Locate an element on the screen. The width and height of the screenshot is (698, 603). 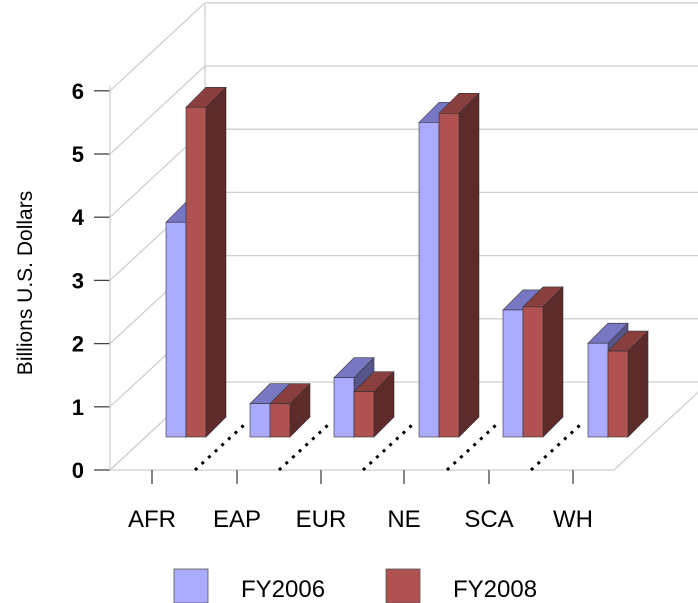
x-tick-label-sca: SCA is located at coordinates (488, 519).